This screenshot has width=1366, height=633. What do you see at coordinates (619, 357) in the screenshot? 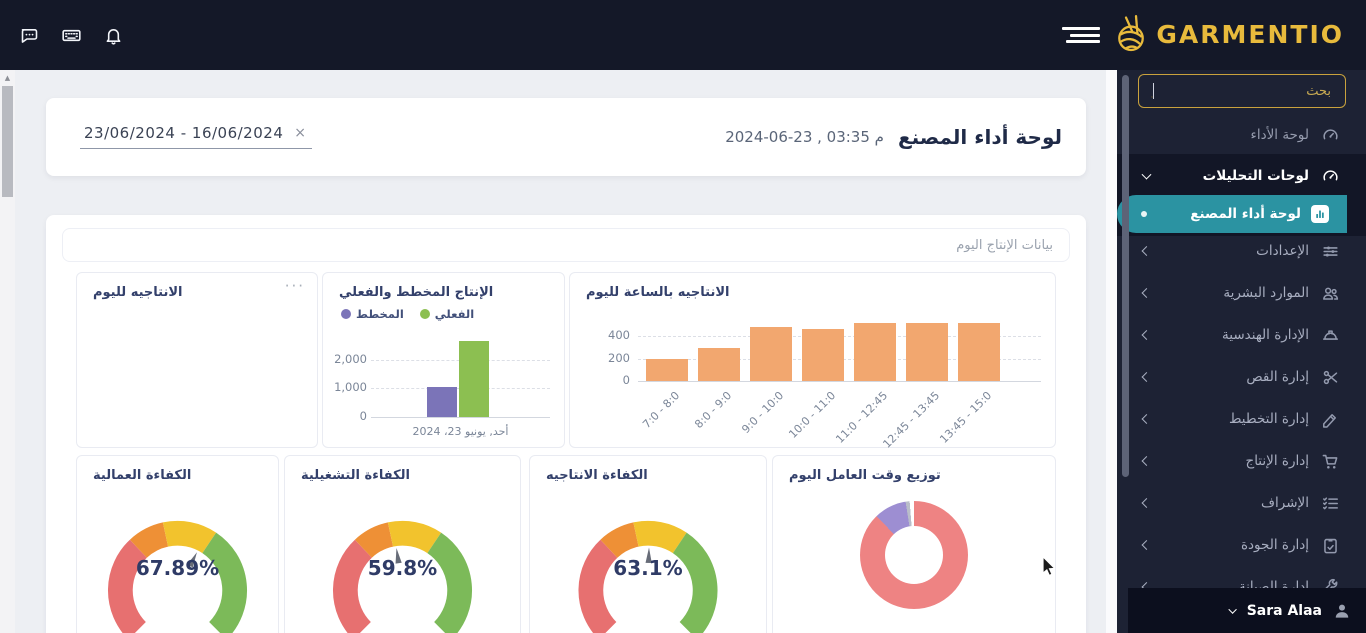
I see `y-axis-tick: 200` at bounding box center [619, 357].